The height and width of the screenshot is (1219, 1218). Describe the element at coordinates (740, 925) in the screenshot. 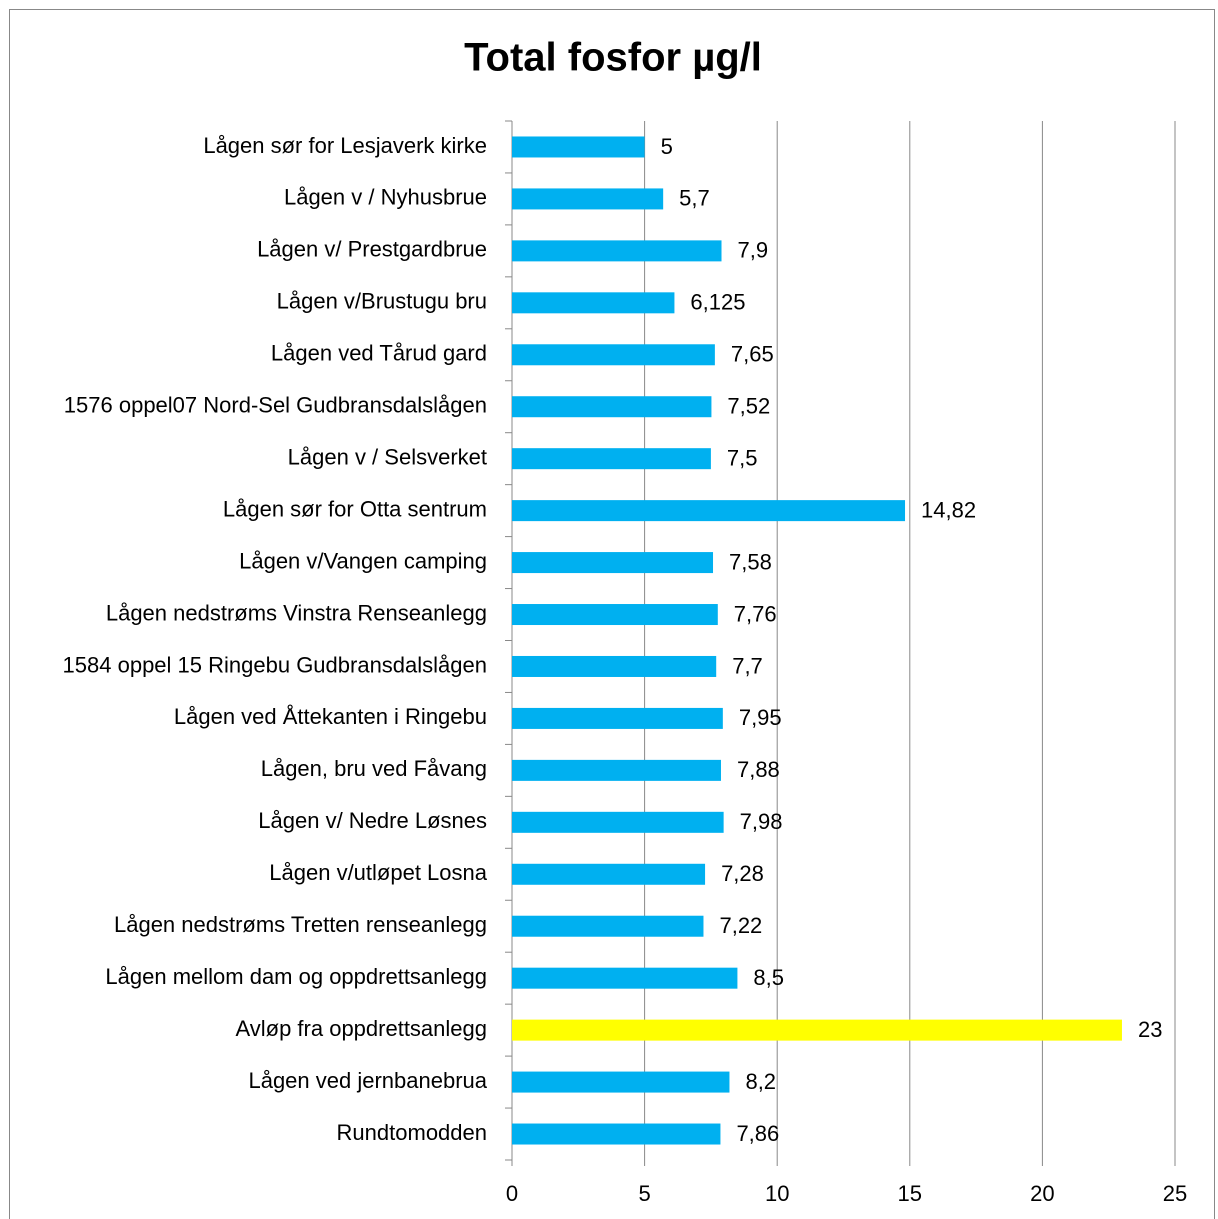

I see `data-label: 7,22` at that location.